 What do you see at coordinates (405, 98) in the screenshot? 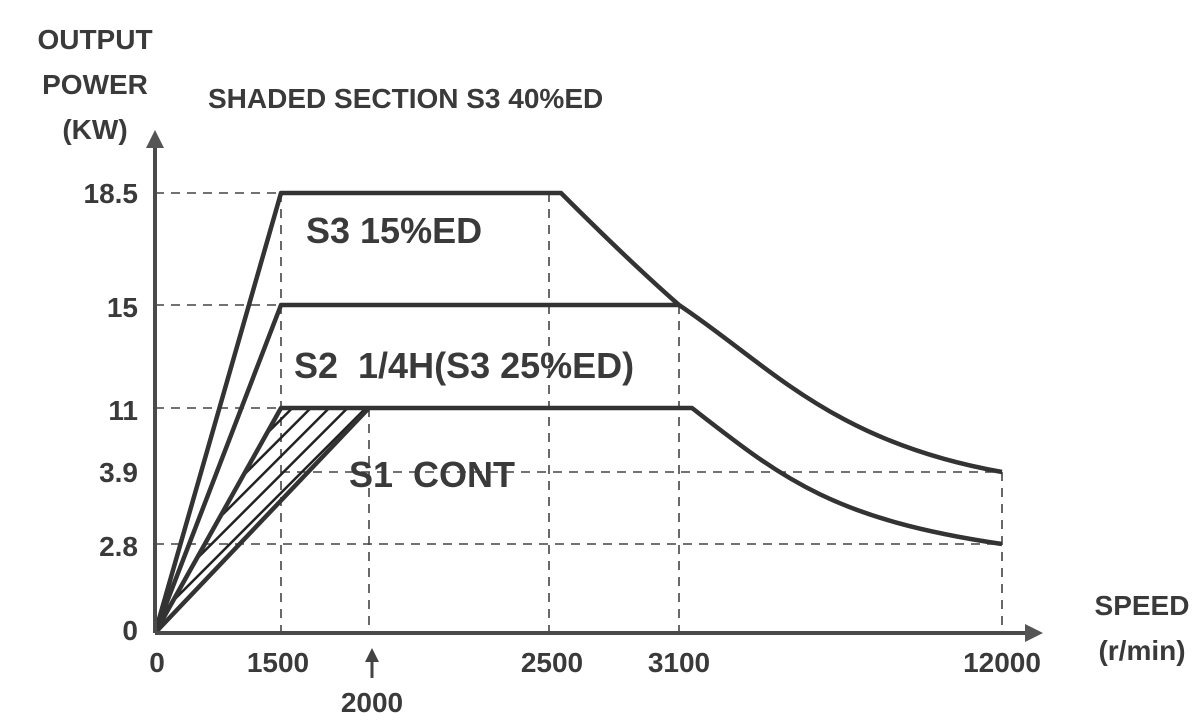
I see `chart-title: SHADED SECTION S3 40%ED` at bounding box center [405, 98].